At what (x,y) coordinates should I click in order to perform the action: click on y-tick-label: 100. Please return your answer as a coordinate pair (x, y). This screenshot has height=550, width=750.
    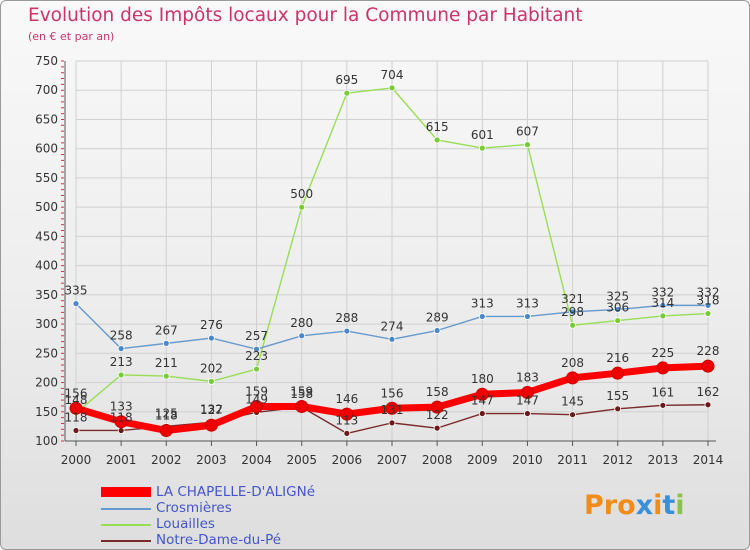
    Looking at the image, I should click on (46, 441).